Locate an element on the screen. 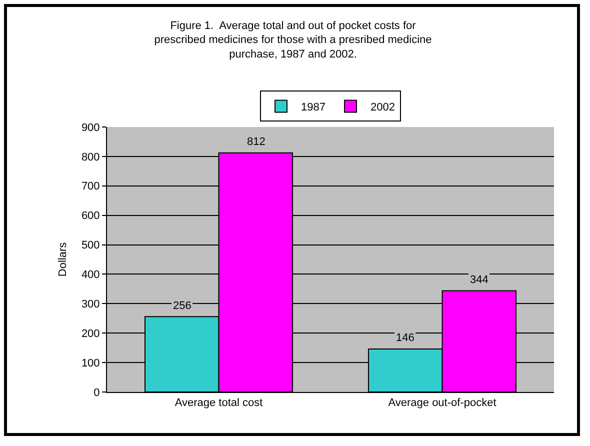 The height and width of the screenshot is (446, 590). legend-label: 2002 is located at coordinates (382, 107).